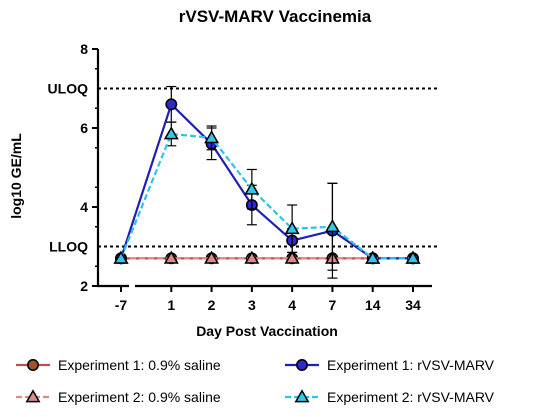 The height and width of the screenshot is (417, 550). Describe the element at coordinates (267, 331) in the screenshot. I see `x-axis-label: Day Post Vaccination` at that location.